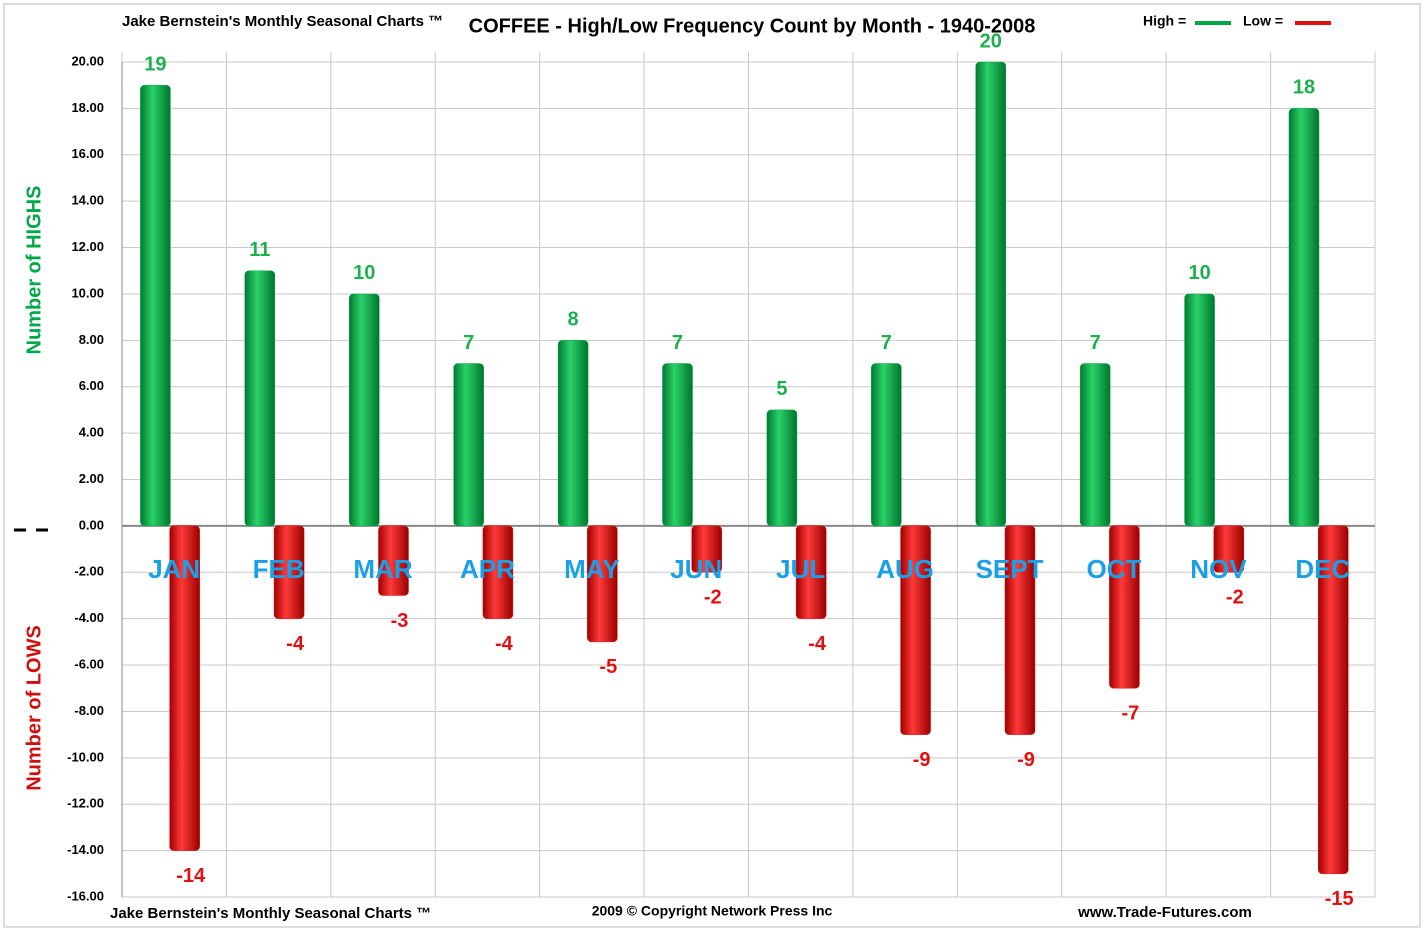 The height and width of the screenshot is (931, 1424). I want to click on y-tick-label: -6.00, so click(89, 663).